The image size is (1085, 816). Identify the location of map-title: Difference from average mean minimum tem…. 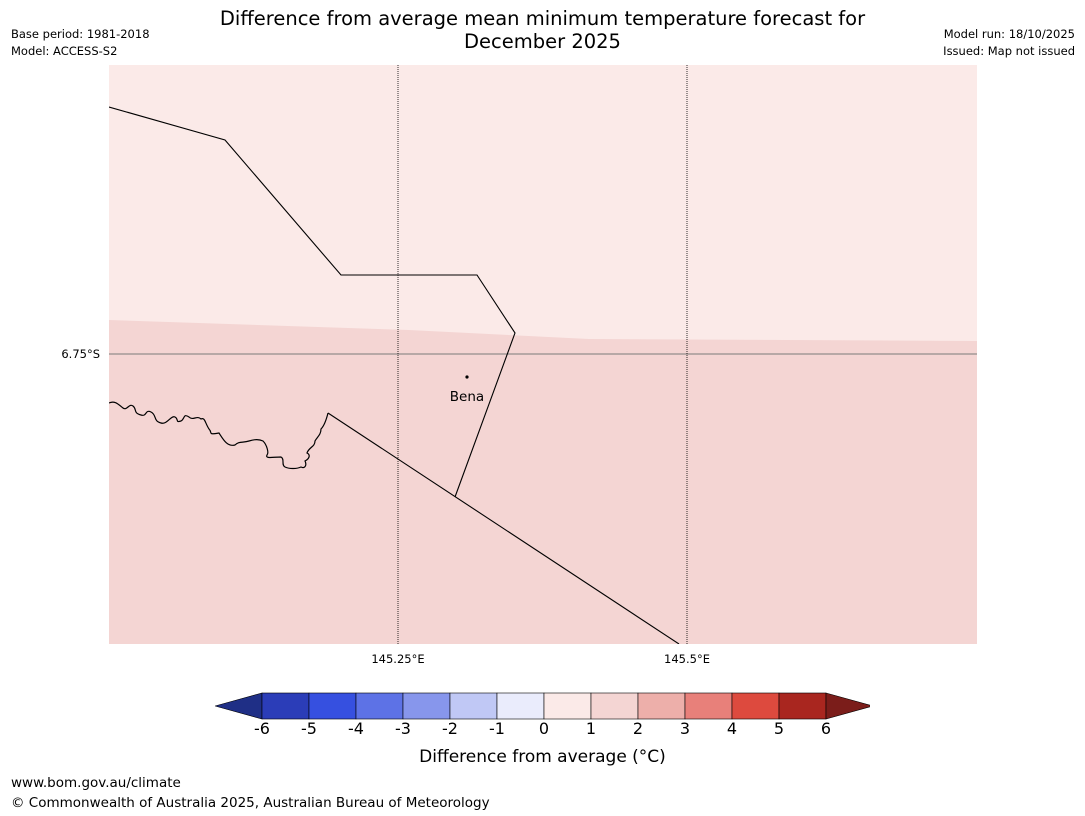
(542, 30).